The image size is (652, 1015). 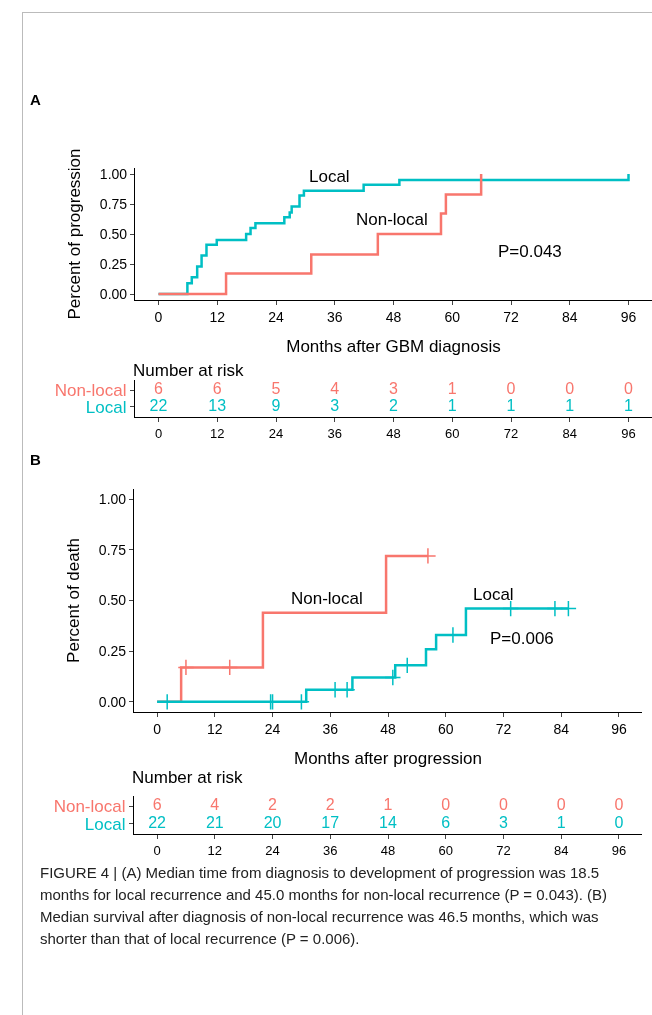 What do you see at coordinates (388, 822) in the screenshot?
I see `data-label: 14` at bounding box center [388, 822].